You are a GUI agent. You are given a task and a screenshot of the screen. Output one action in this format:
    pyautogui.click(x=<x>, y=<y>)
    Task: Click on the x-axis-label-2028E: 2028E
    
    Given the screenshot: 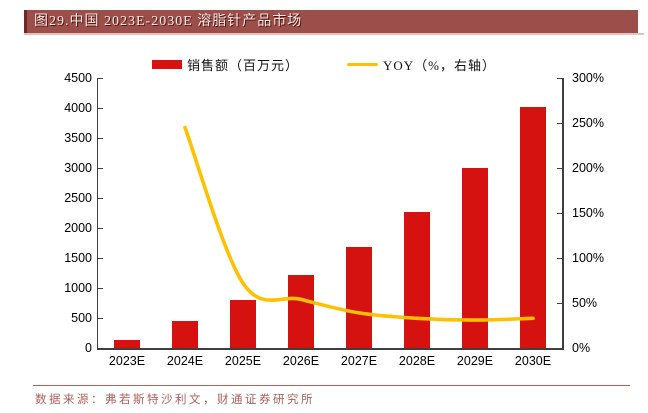 What is the action you would take?
    pyautogui.click(x=417, y=361)
    